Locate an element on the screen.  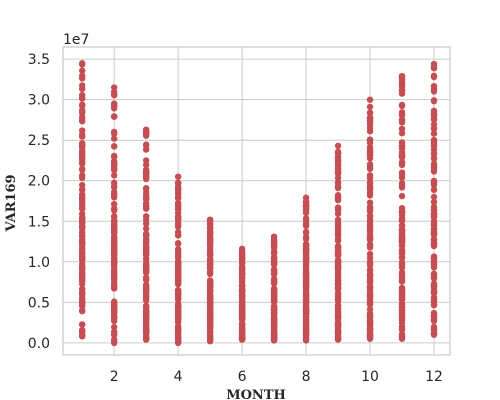
y-tick-label: 0.0 is located at coordinates (39, 344).